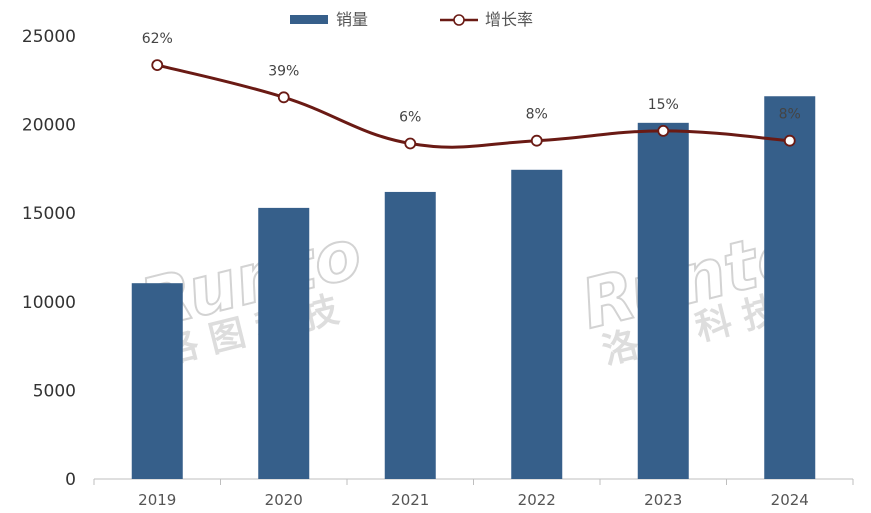 Image resolution: width=871 pixels, height=513 pixels. I want to click on growth-rate-label: 62%, so click(157, 39).